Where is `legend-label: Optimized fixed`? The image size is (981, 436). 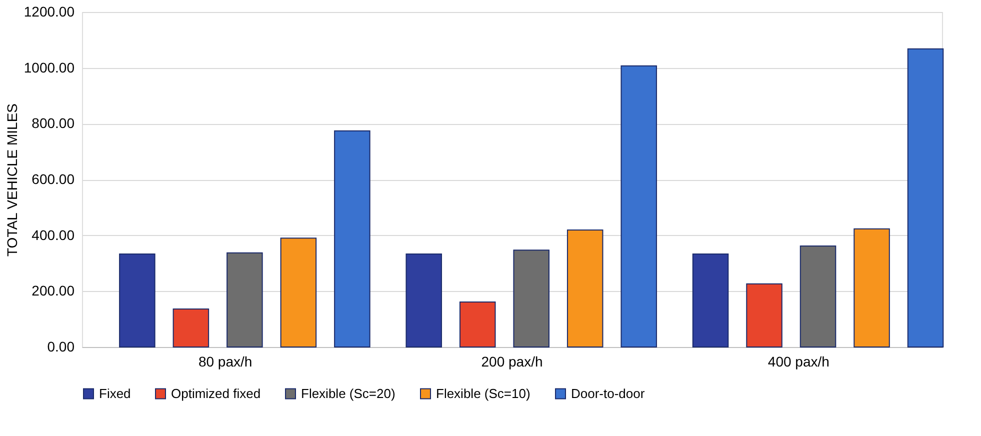
legend-label: Optimized fixed is located at coordinates (216, 393).